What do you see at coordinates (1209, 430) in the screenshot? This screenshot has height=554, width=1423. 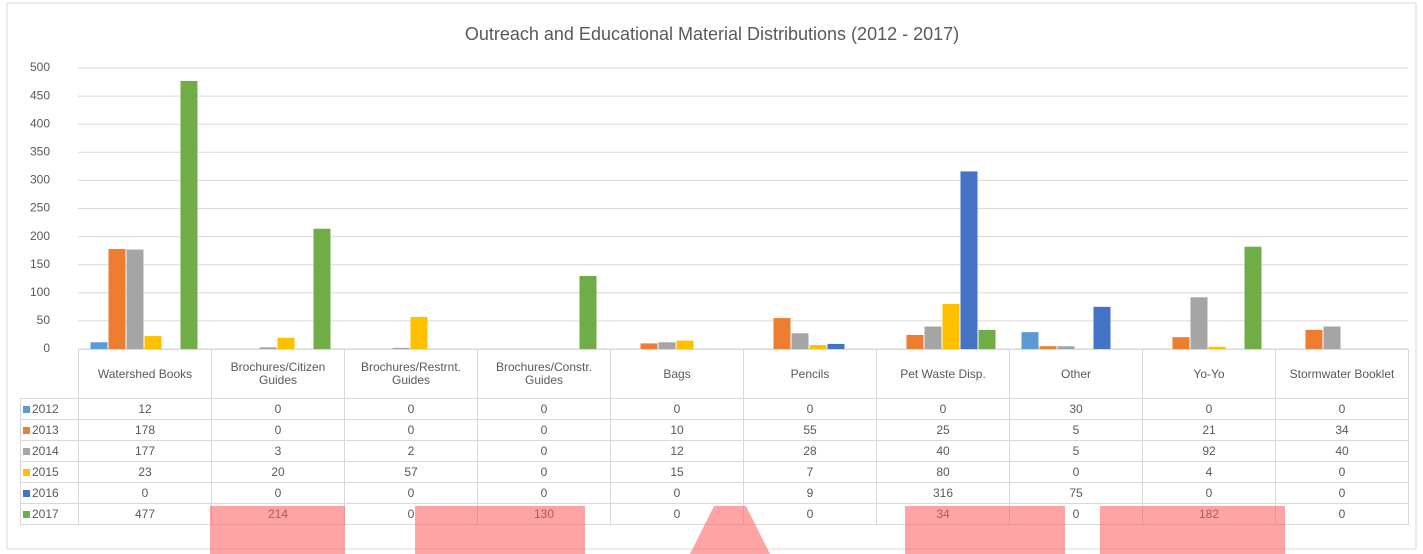 I see `table-value: 21` at bounding box center [1209, 430].